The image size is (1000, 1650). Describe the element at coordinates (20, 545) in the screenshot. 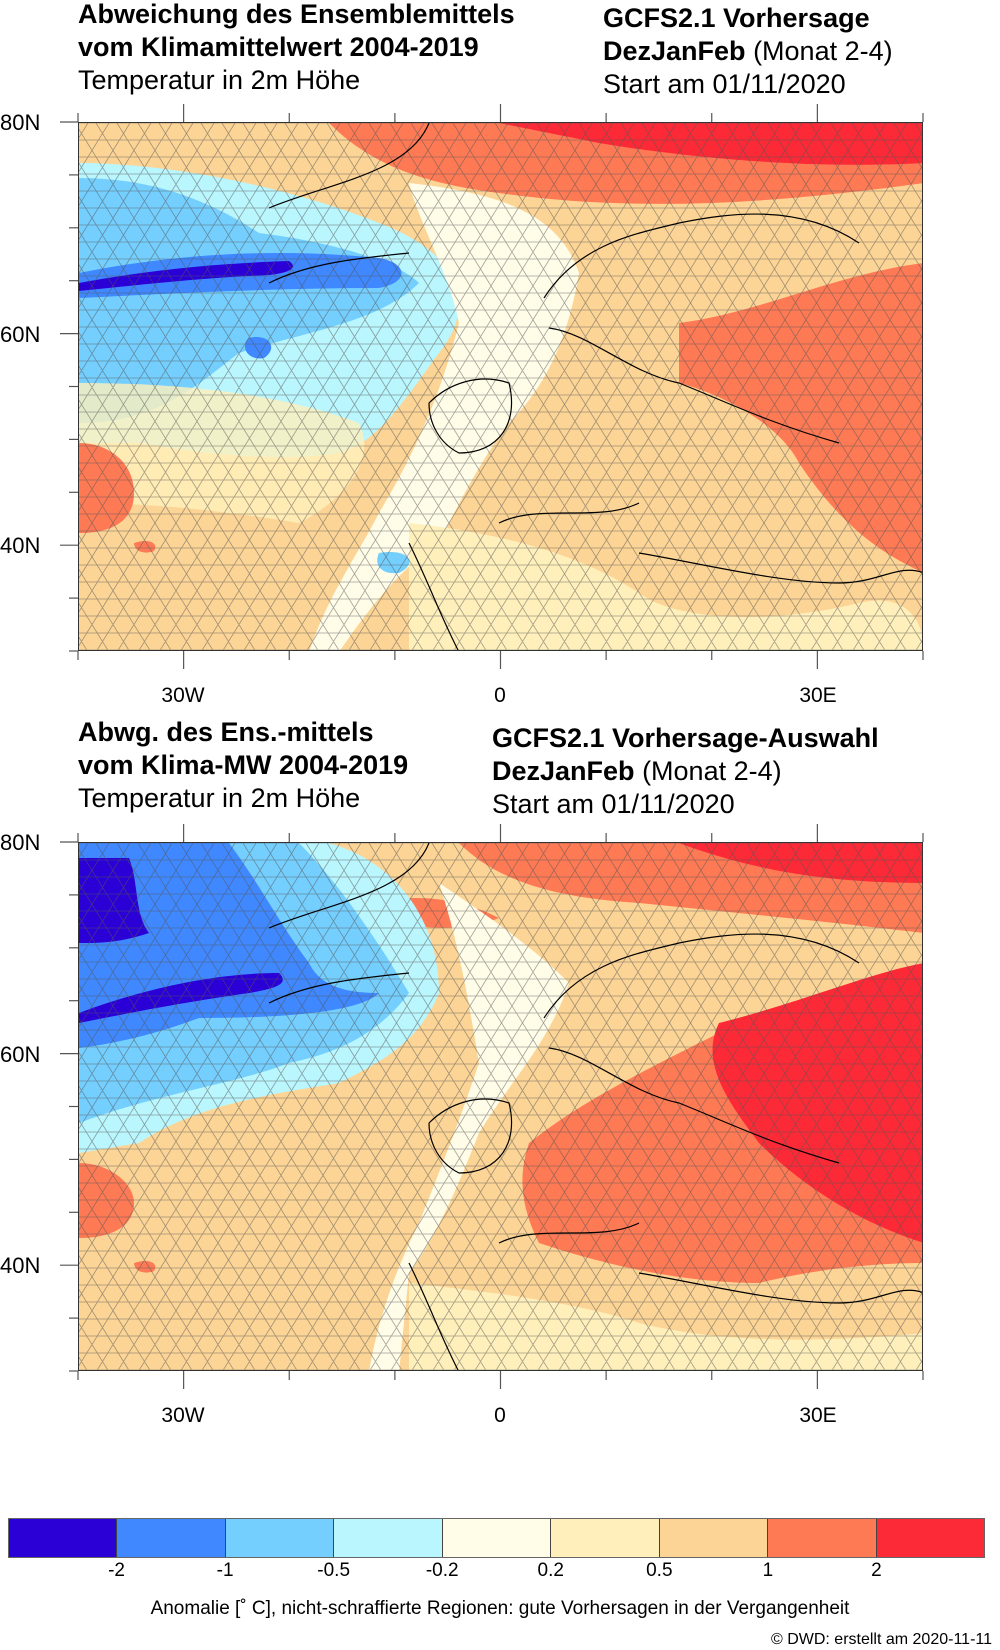

I see `panel1-lat-label-40n: 40N` at that location.